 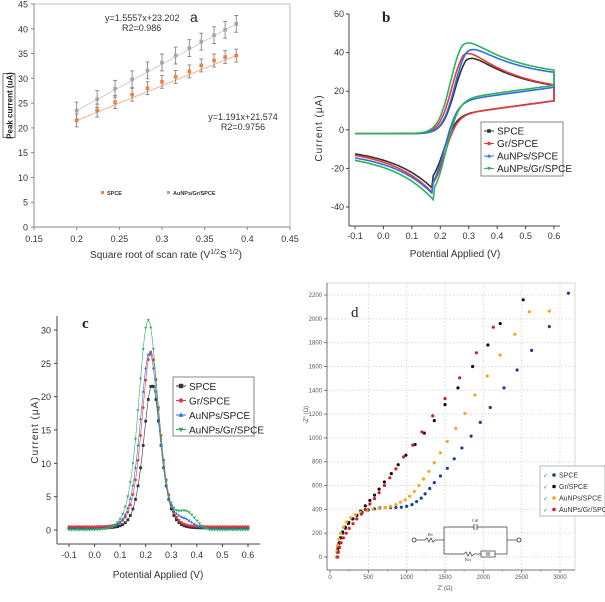 I want to click on x-label-part: ), so click(x=240, y=255).